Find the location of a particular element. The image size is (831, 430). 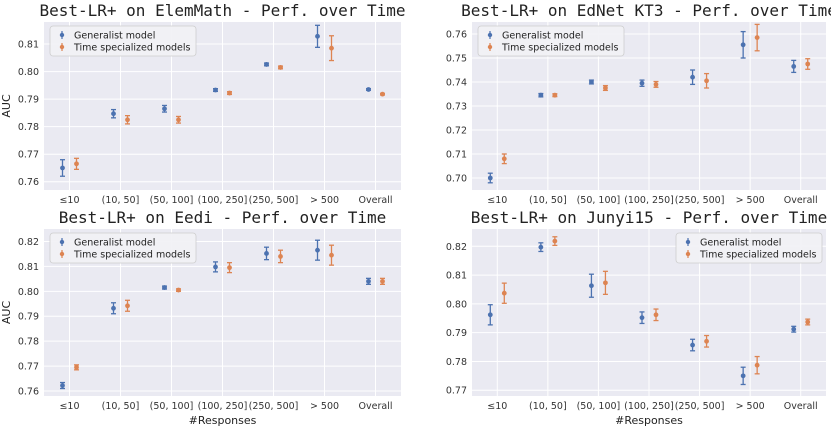

legend-label: Generalist model is located at coordinates (114, 243).